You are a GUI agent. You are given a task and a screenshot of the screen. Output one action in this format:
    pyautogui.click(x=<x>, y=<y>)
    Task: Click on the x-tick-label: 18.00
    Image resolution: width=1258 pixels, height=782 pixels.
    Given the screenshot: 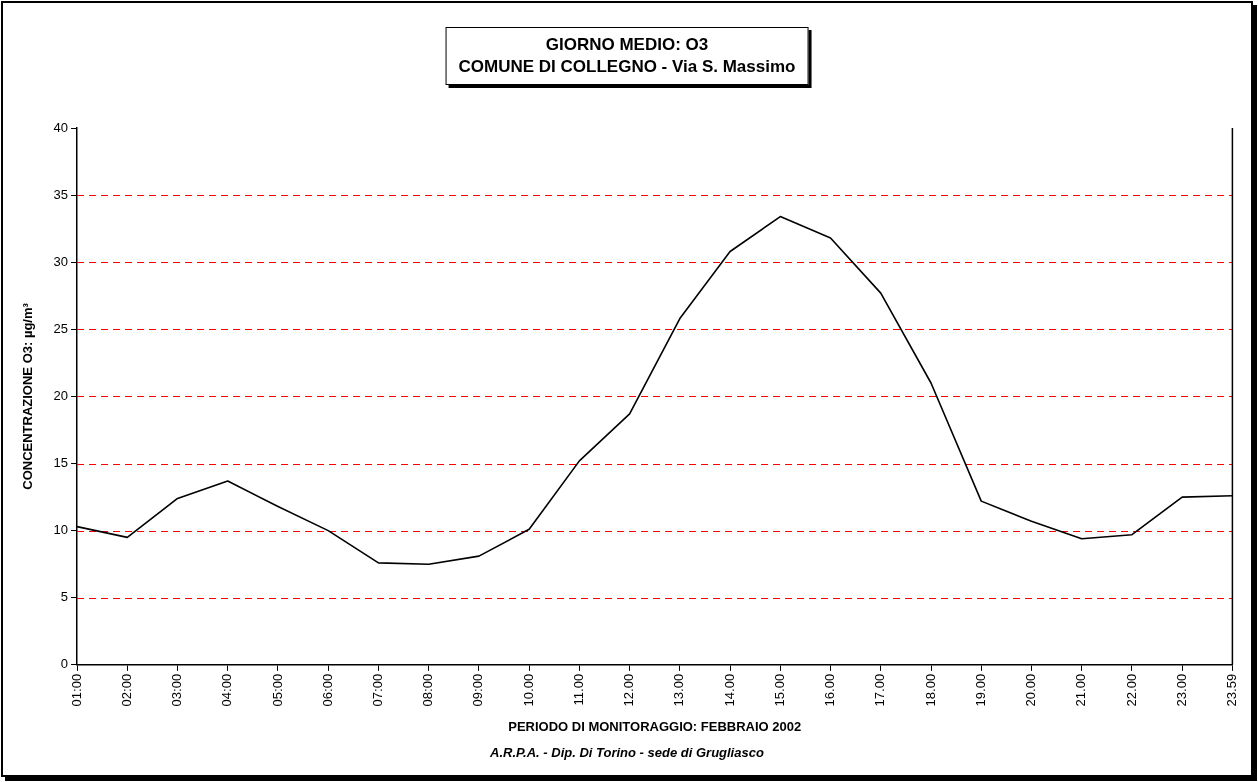 What is the action you would take?
    pyautogui.click(x=930, y=690)
    